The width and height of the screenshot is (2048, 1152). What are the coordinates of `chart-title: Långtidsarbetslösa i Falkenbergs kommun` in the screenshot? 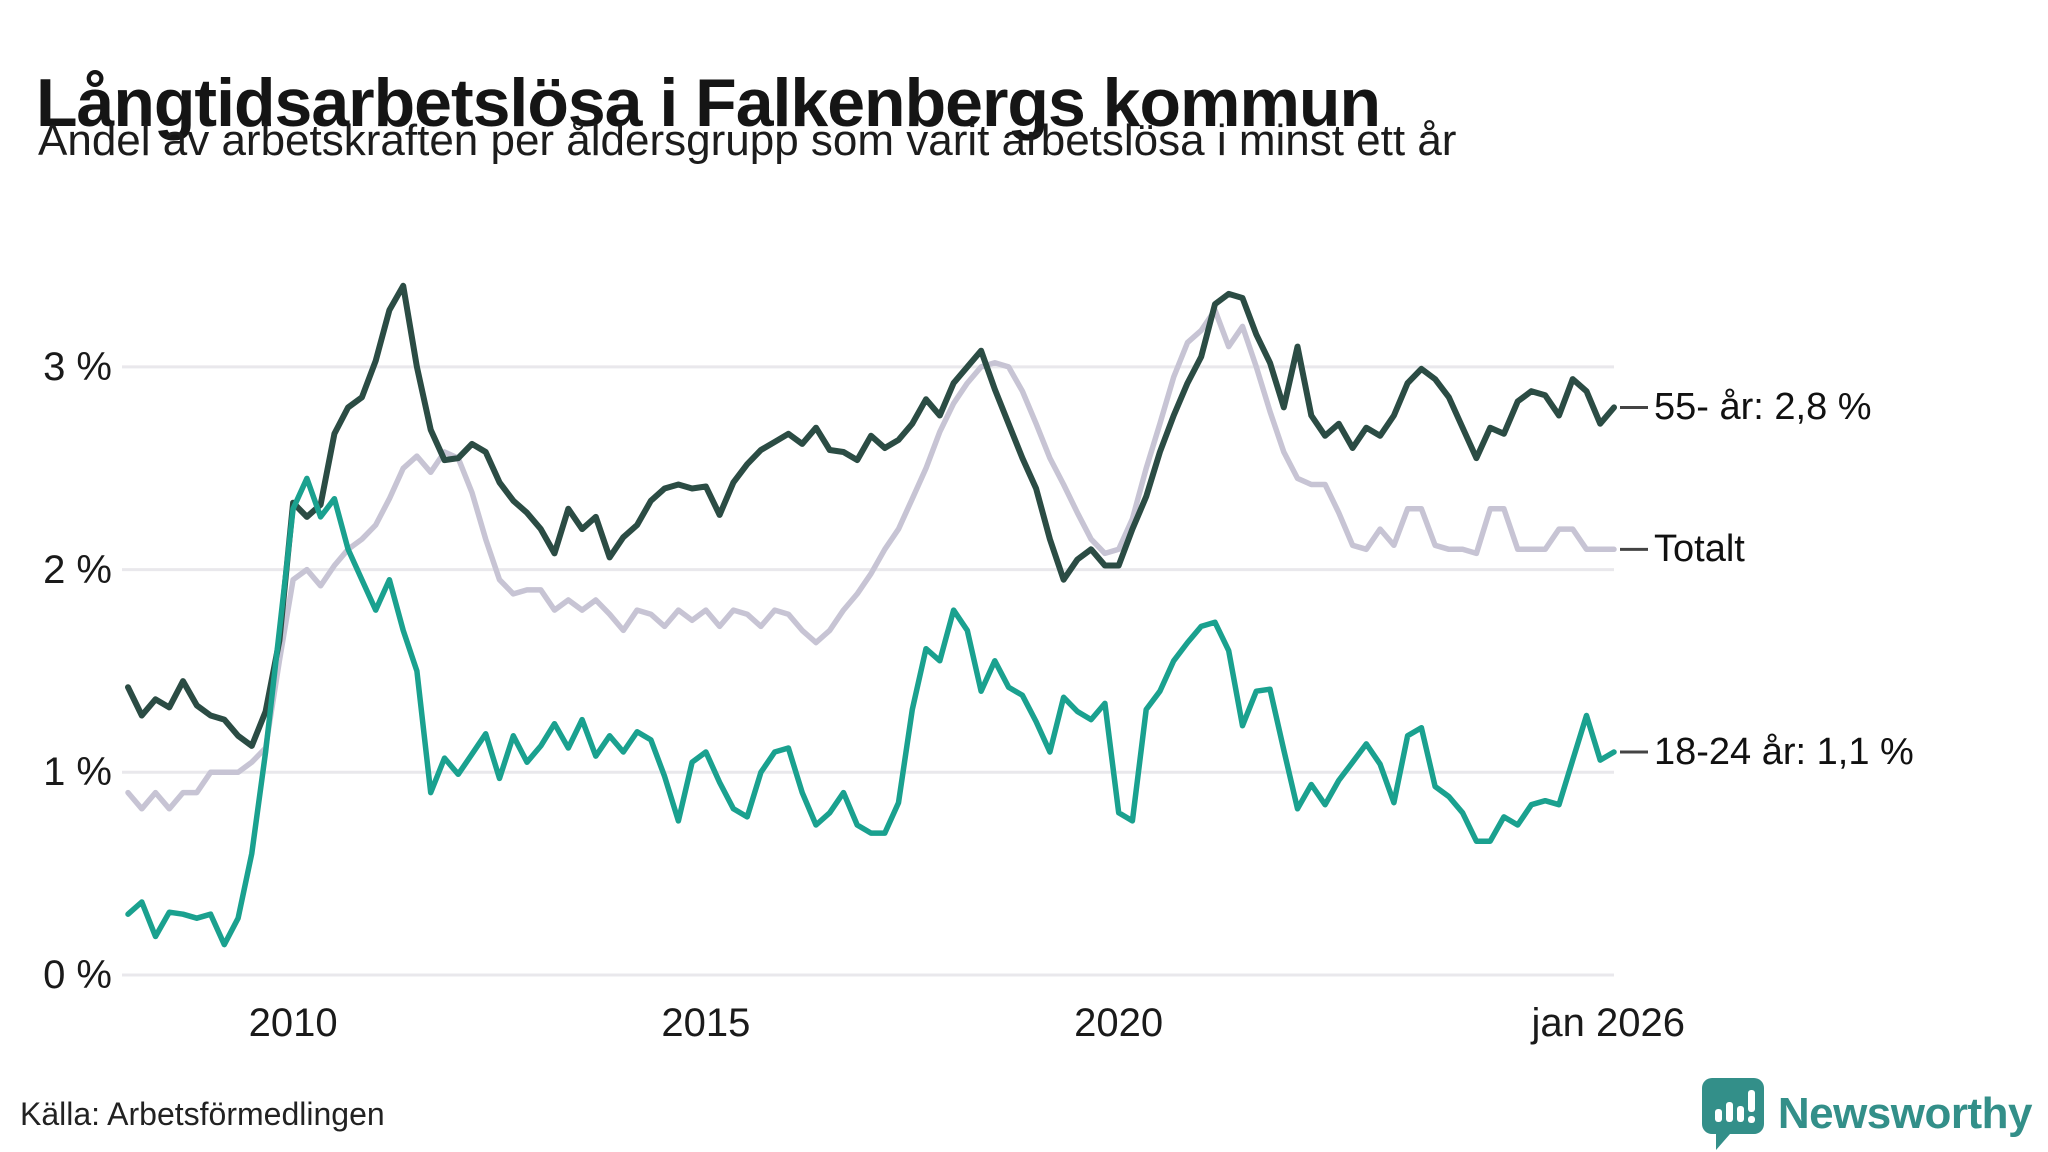 It's located at (708, 102).